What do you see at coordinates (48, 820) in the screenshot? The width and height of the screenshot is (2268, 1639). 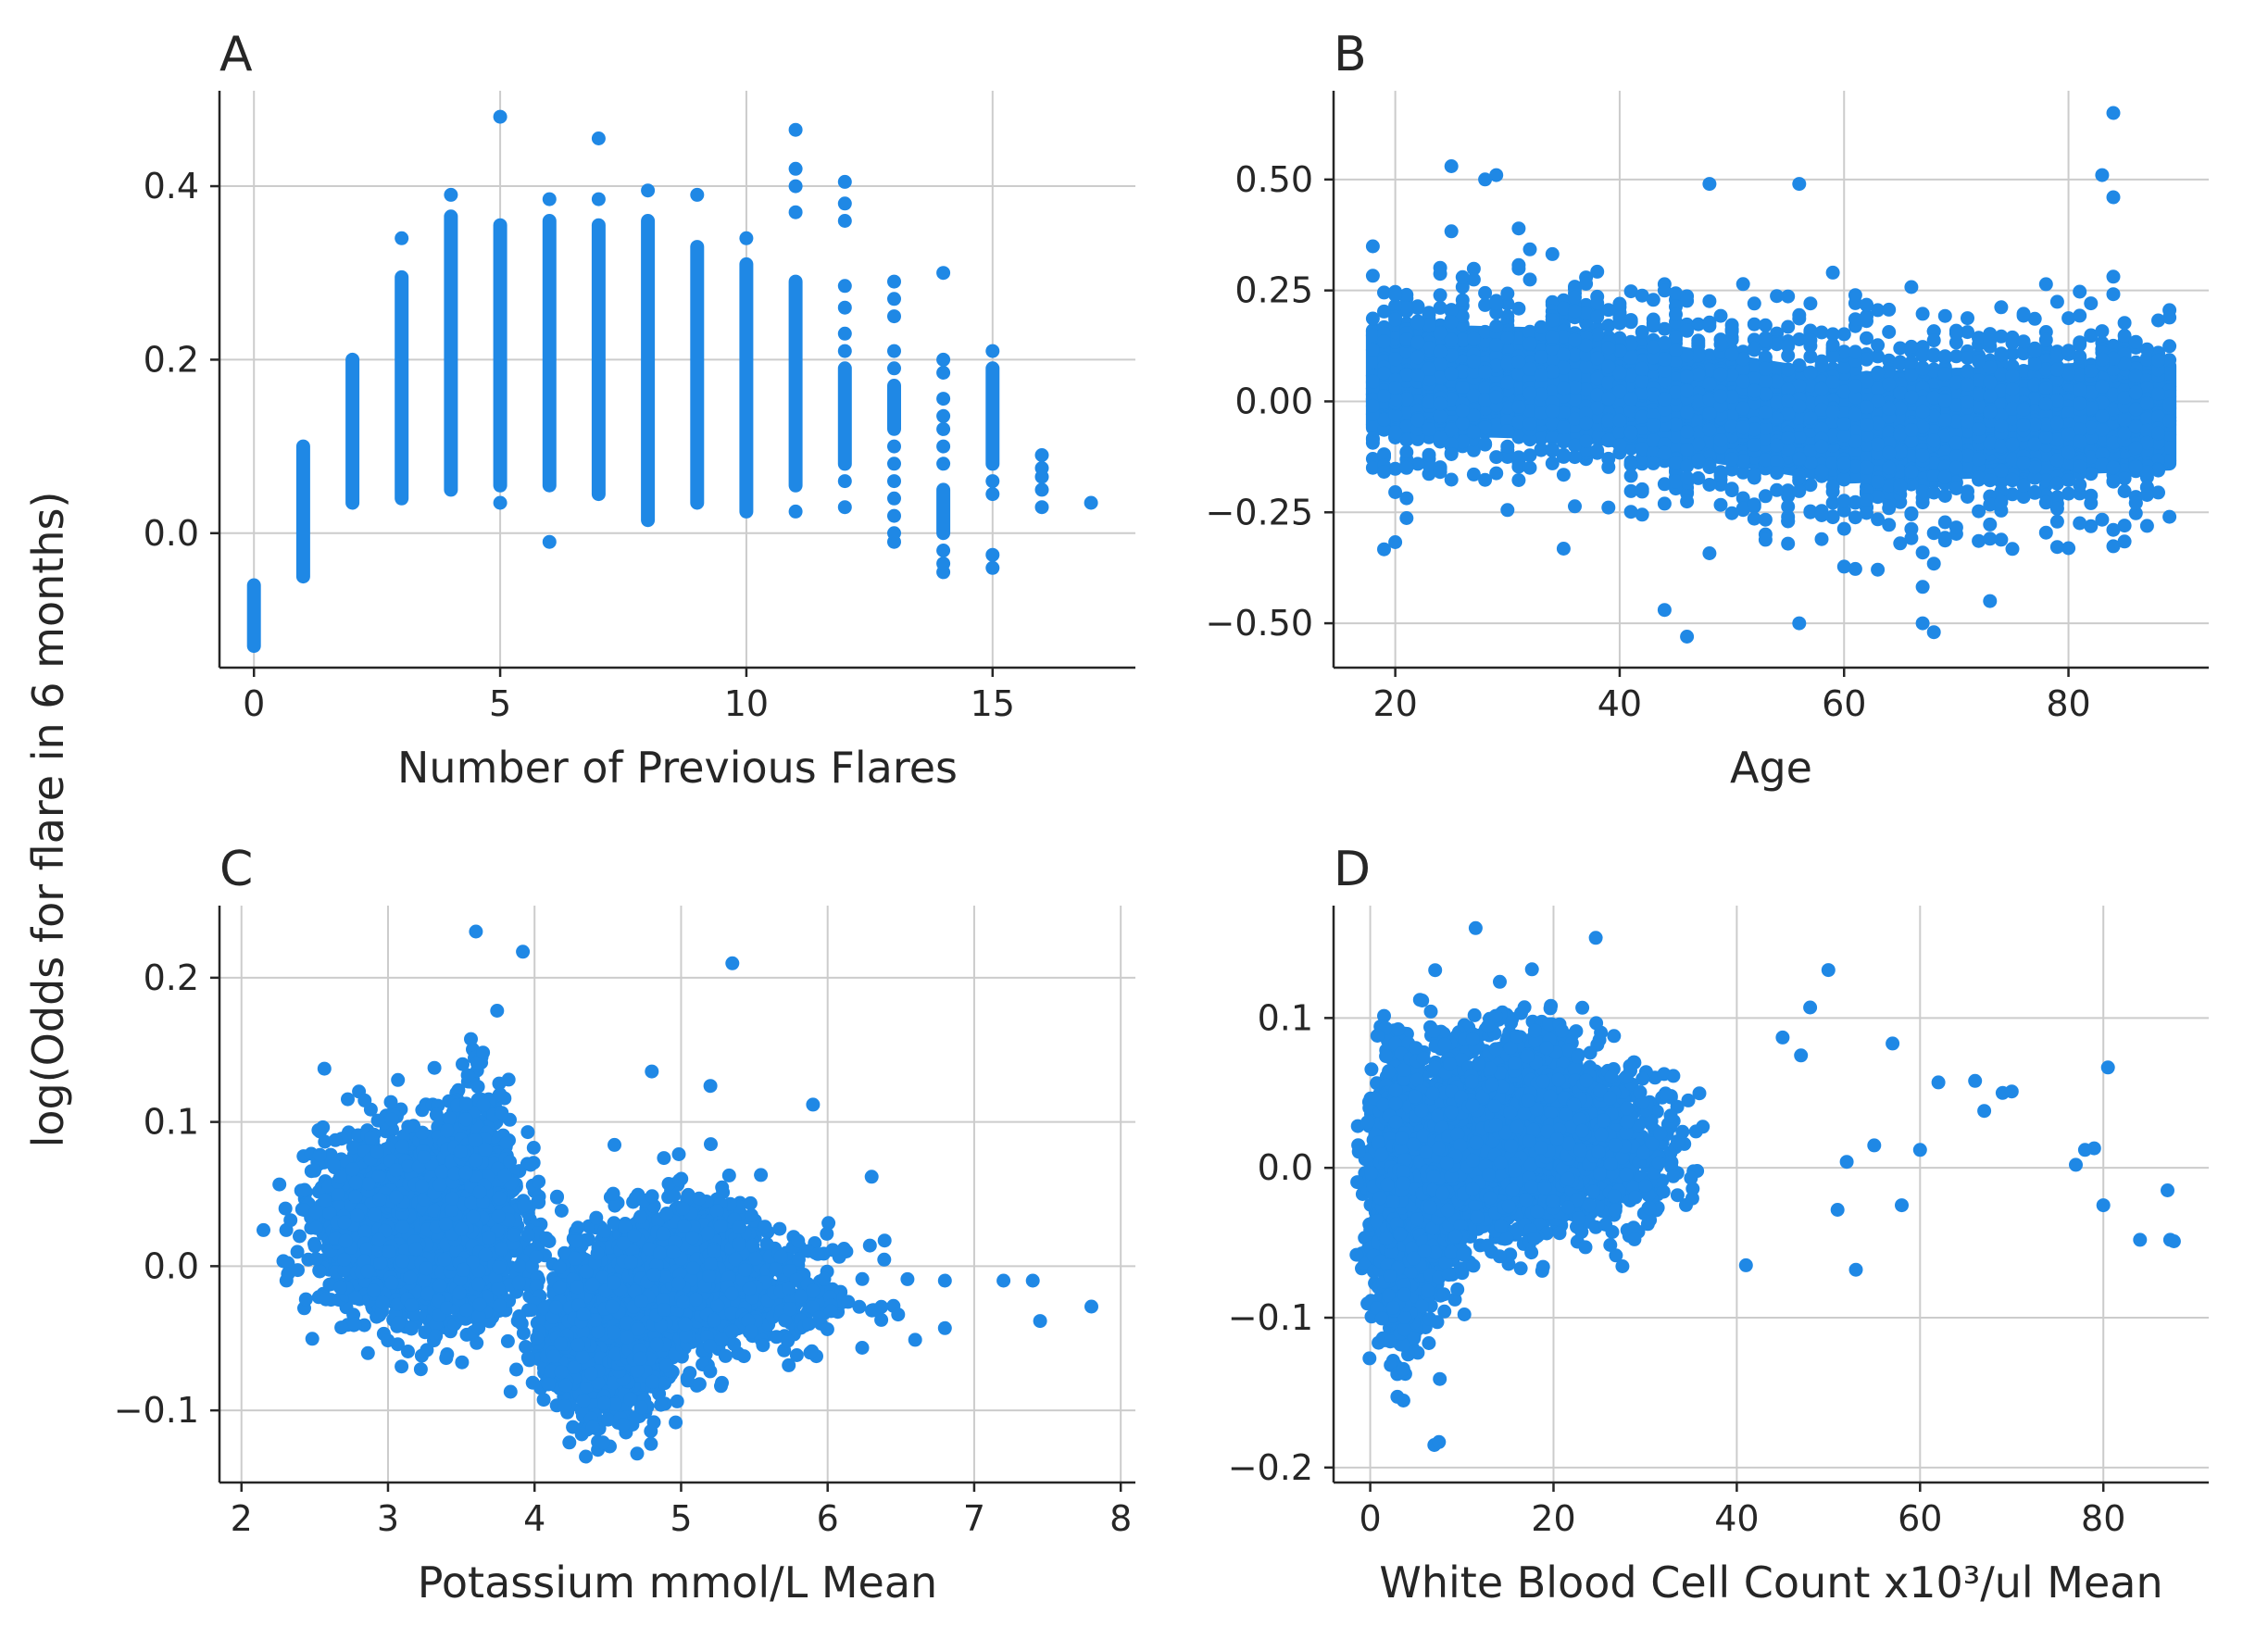 I see `shared-y-axis-label: log(Odds for flare in 6 months)` at bounding box center [48, 820].